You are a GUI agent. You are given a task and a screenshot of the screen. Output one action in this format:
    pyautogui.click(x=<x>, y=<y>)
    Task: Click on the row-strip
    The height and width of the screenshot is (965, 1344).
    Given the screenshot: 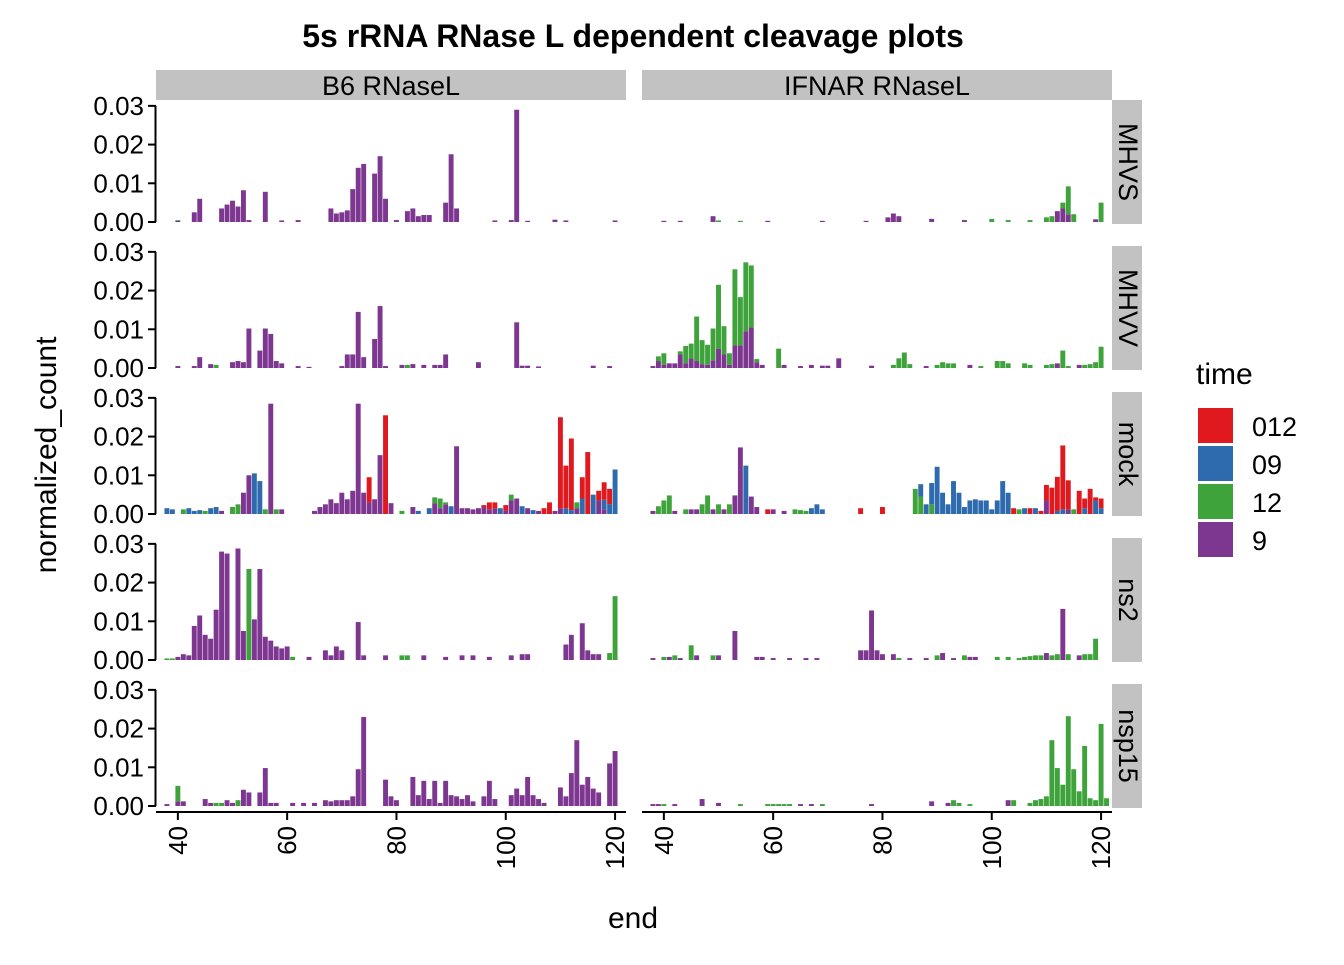 What is the action you would take?
    pyautogui.click(x=1127, y=454)
    